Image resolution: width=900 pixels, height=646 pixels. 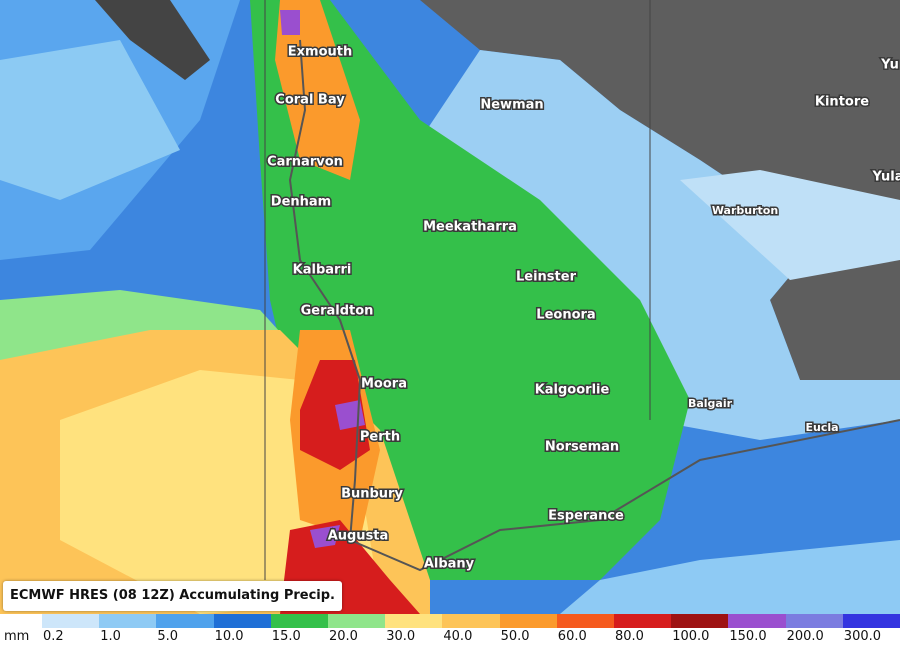 What do you see at coordinates (582, 447) in the screenshot?
I see `place-label: Norseman` at bounding box center [582, 447].